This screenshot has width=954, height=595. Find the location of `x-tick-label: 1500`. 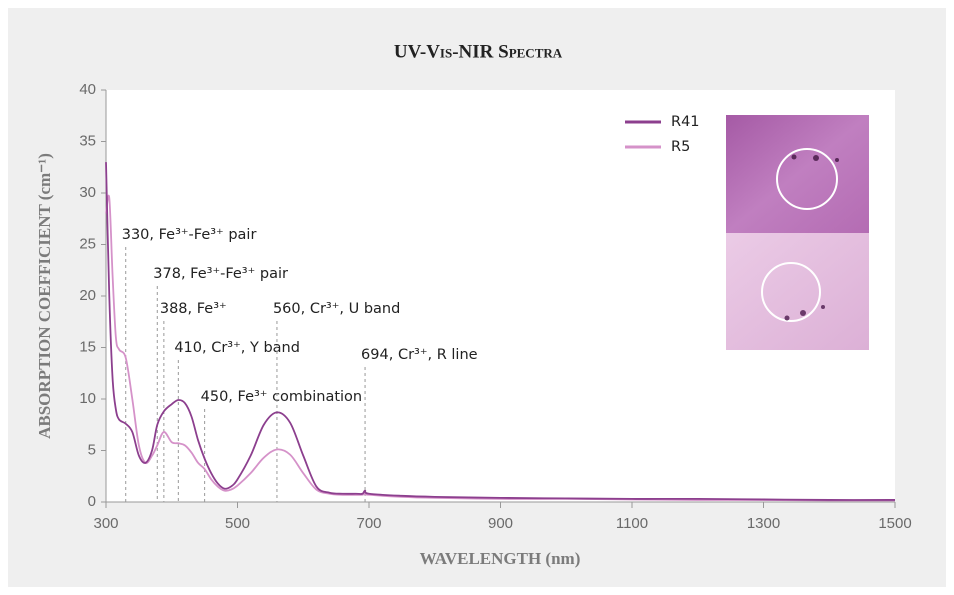

x-tick-label: 1500 is located at coordinates (894, 523).